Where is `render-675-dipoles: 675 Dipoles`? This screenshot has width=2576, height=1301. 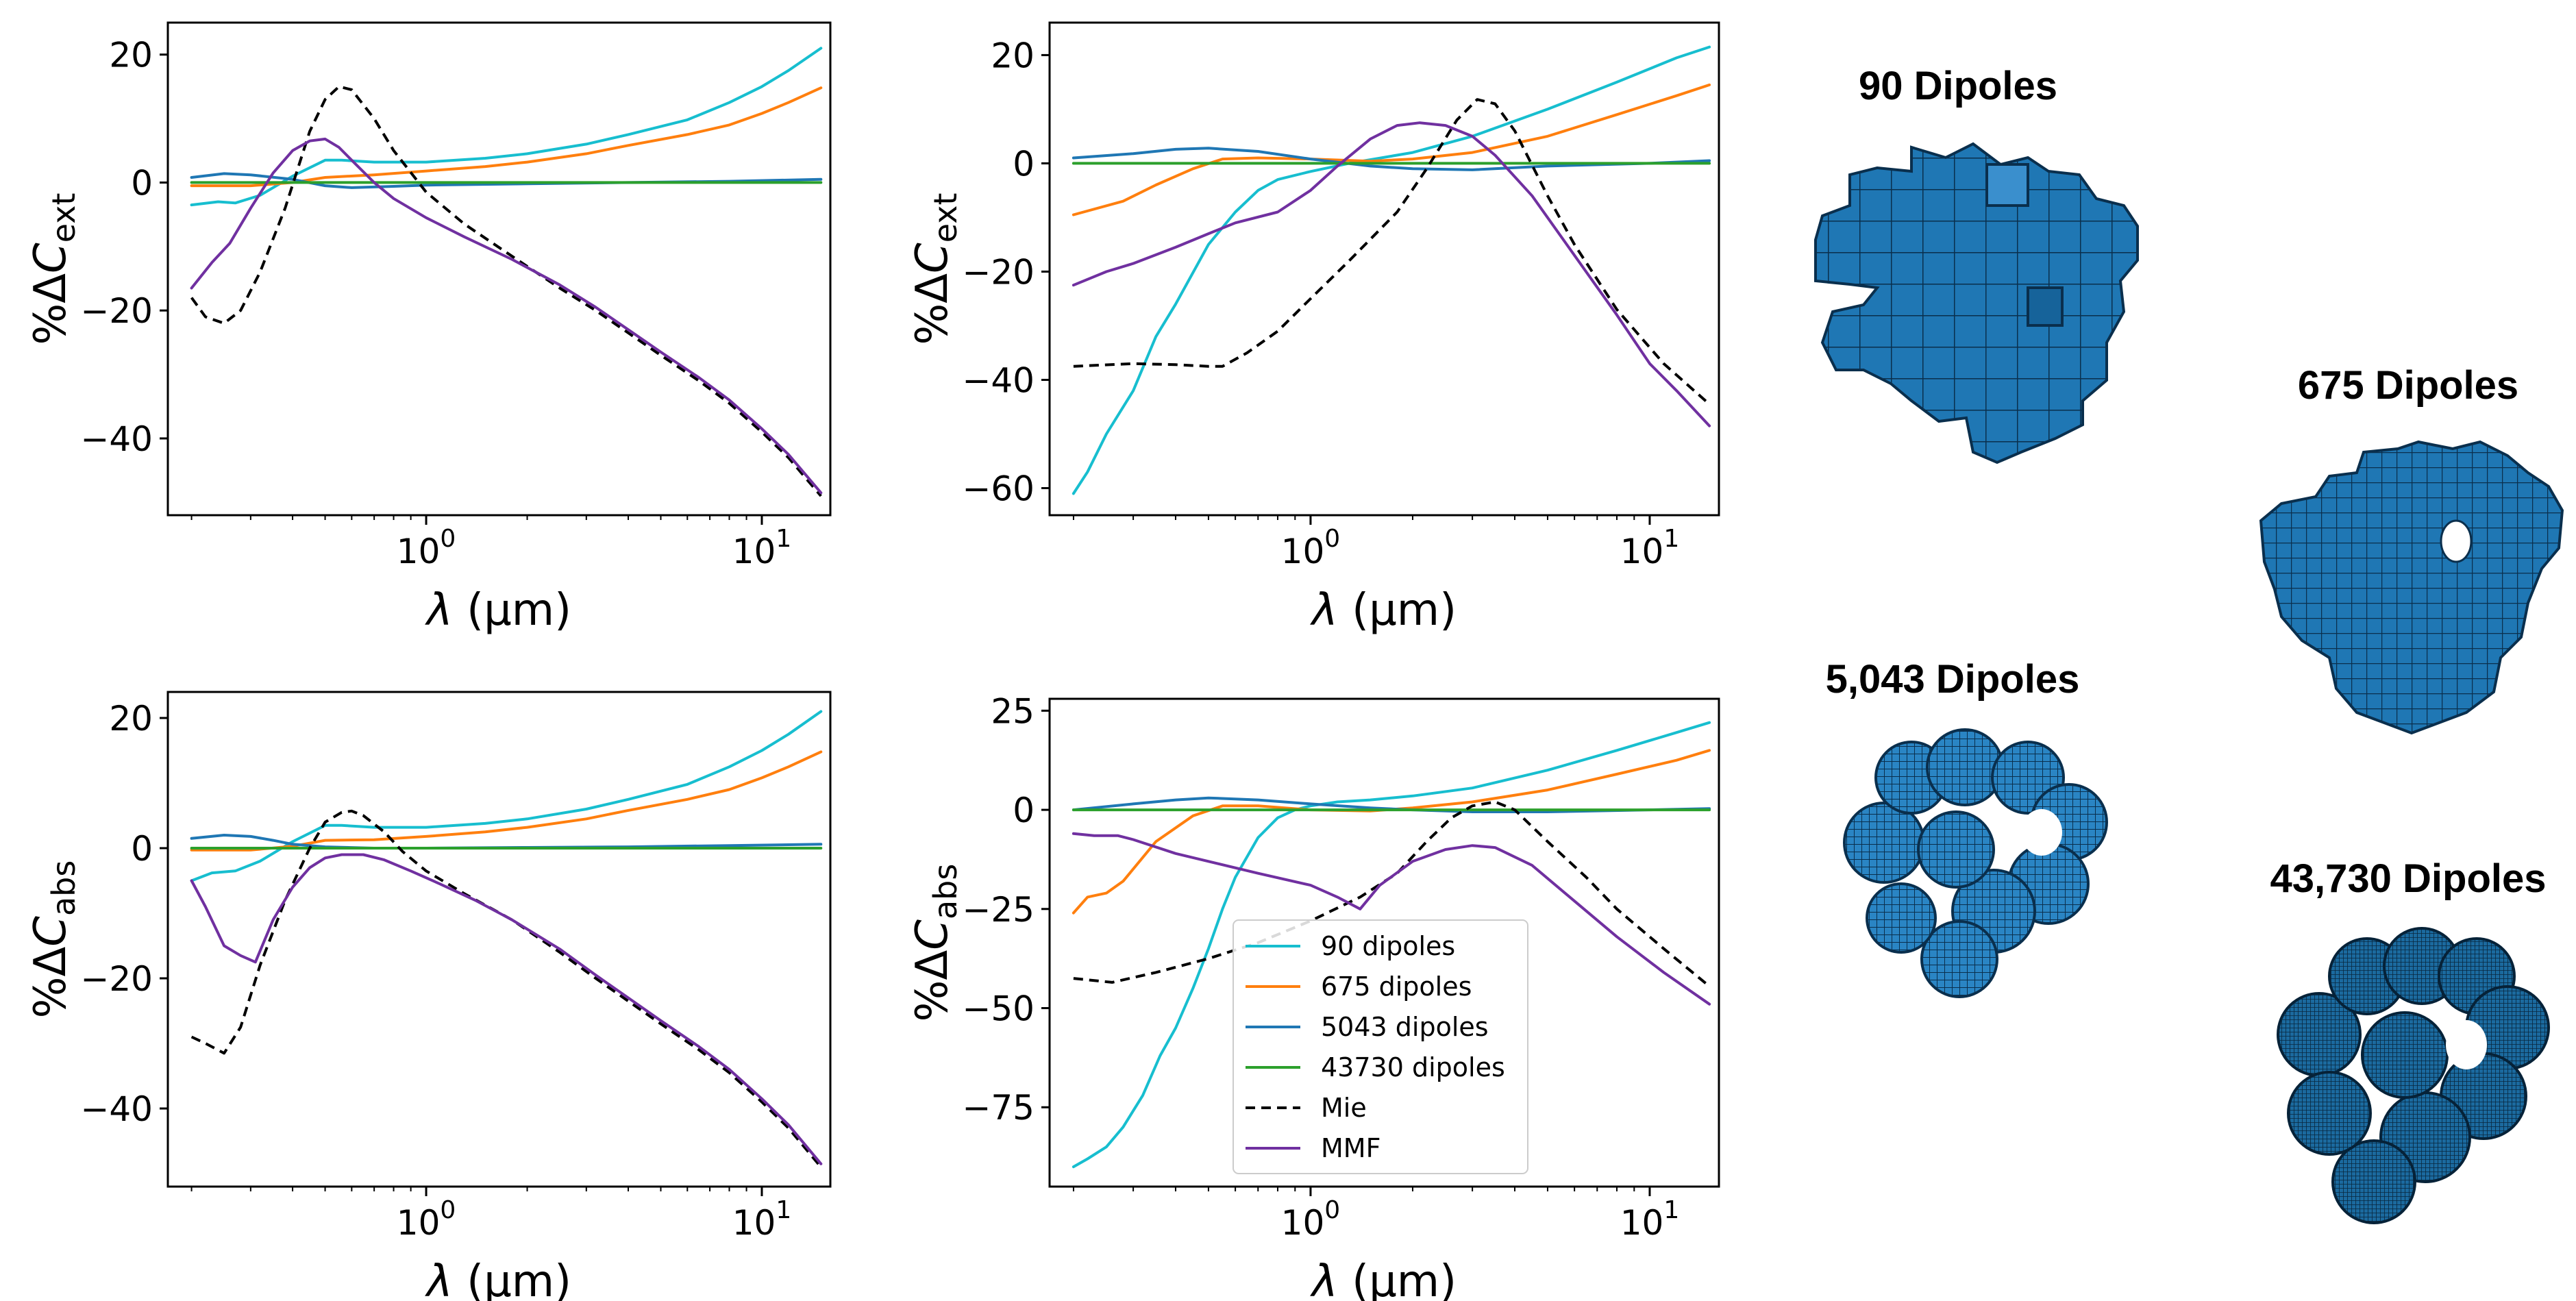 render-675-dipoles: 675 Dipoles is located at coordinates (2411, 549).